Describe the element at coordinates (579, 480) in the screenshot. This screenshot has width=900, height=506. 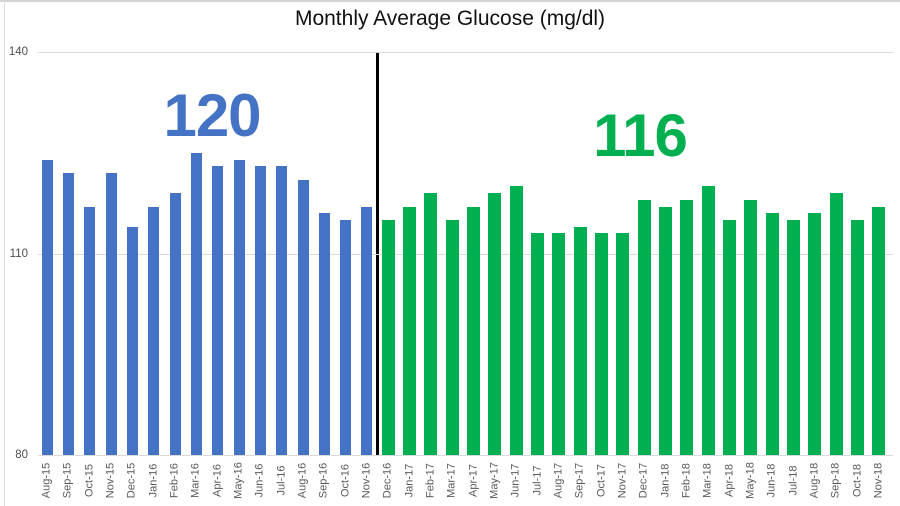
I see `x-tick-label-Sep-17: Sep-17` at that location.